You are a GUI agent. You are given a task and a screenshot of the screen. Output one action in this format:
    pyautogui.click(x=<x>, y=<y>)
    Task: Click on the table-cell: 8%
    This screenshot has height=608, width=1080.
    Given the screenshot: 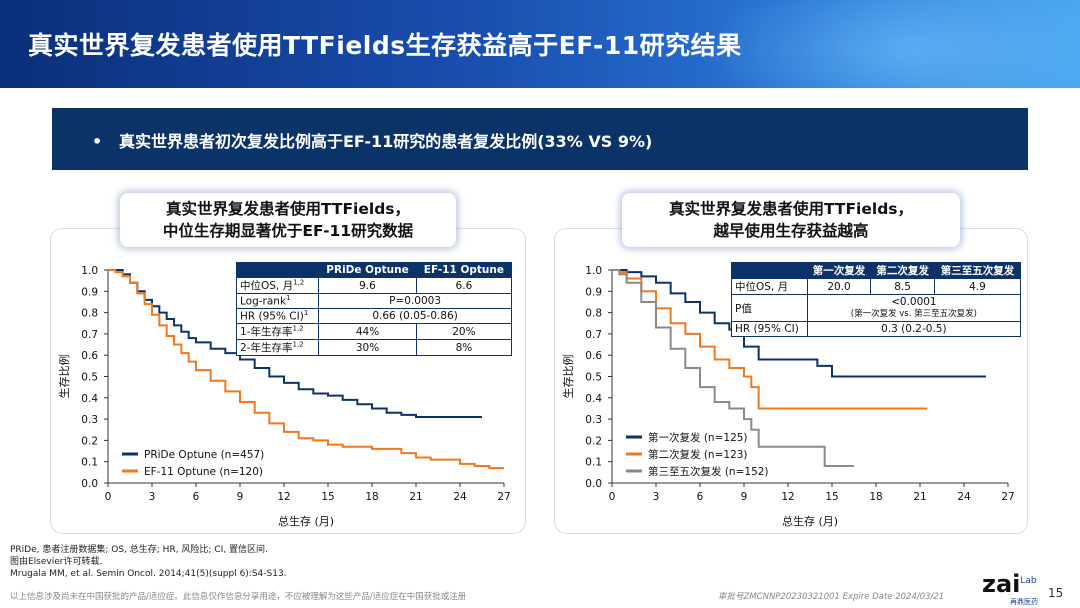 What is the action you would take?
    pyautogui.click(x=464, y=347)
    